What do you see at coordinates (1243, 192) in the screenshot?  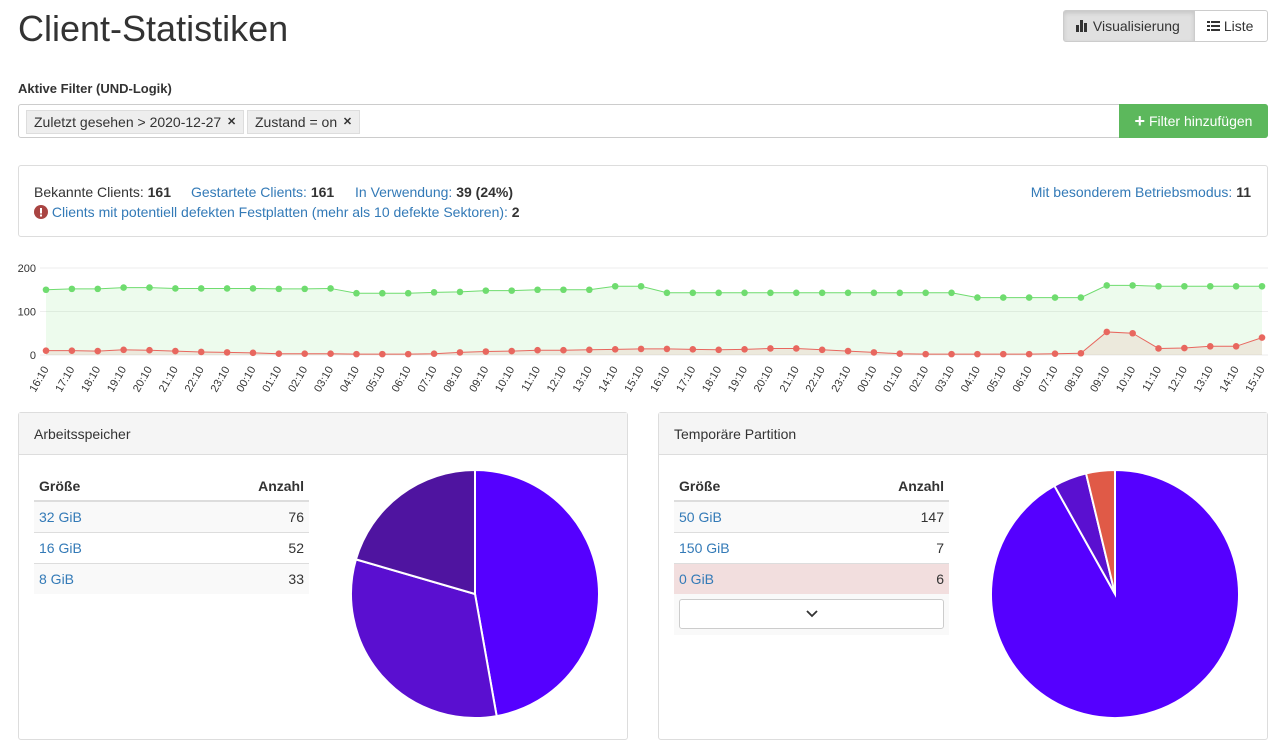 I see `stat-value: 11` at bounding box center [1243, 192].